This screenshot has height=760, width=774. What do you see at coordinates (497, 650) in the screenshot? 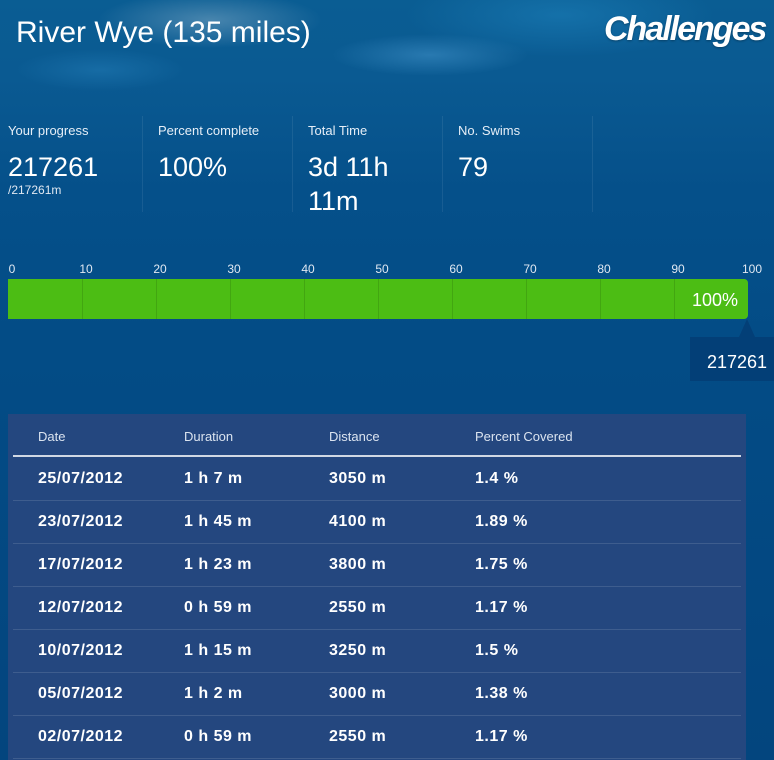
I see `cell-percent: 1.5 %` at bounding box center [497, 650].